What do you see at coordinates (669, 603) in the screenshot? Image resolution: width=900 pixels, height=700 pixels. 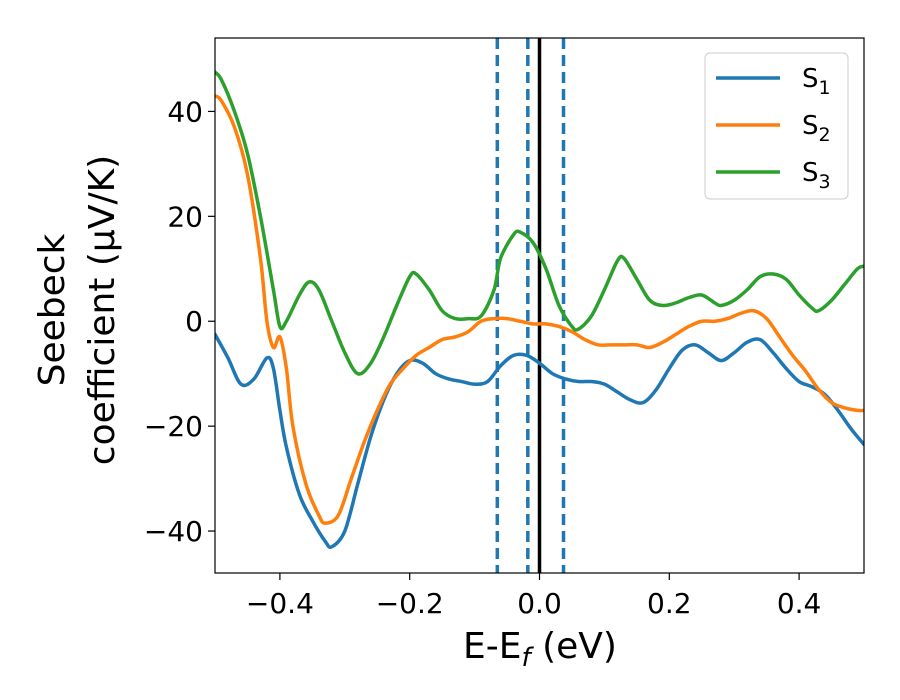 I see `x-tick-label: 0.2` at bounding box center [669, 603].